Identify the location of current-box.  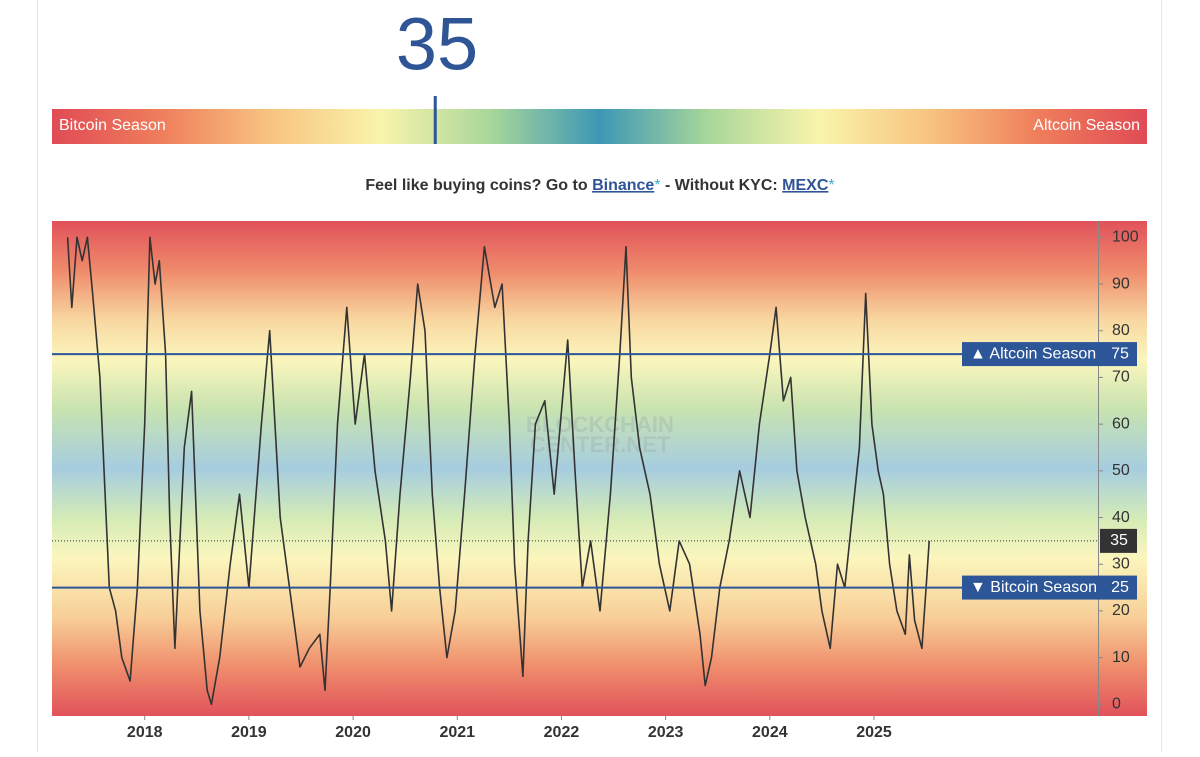
(1118, 540).